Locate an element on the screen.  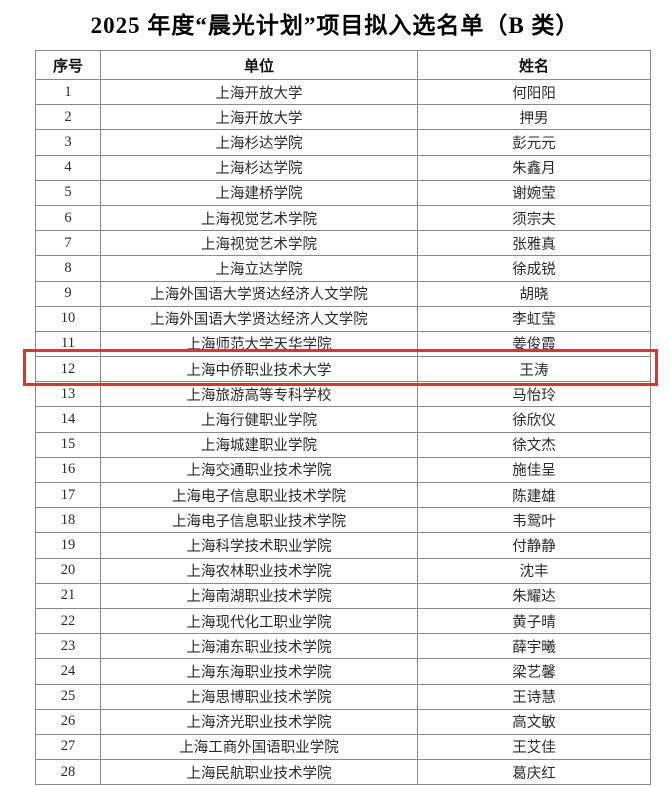
name-cell: 朱耀达 is located at coordinates (534, 595).